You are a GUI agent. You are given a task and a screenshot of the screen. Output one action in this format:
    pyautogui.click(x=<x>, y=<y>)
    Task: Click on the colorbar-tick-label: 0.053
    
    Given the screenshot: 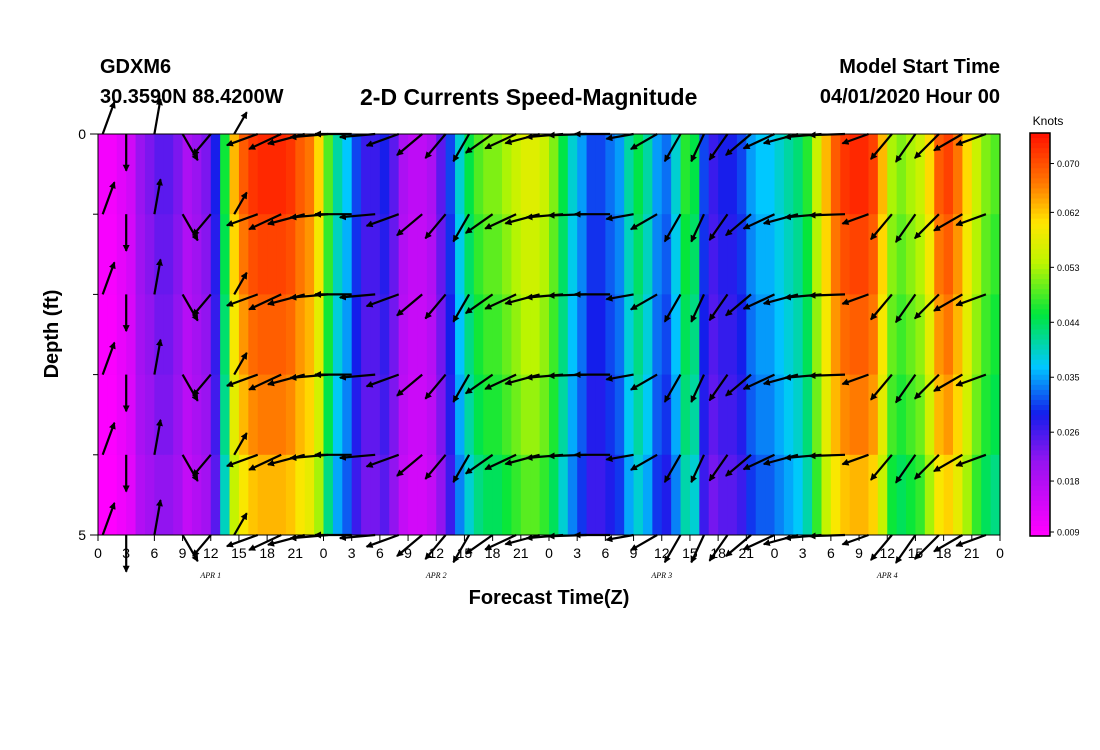 What is the action you would take?
    pyautogui.click(x=1068, y=268)
    